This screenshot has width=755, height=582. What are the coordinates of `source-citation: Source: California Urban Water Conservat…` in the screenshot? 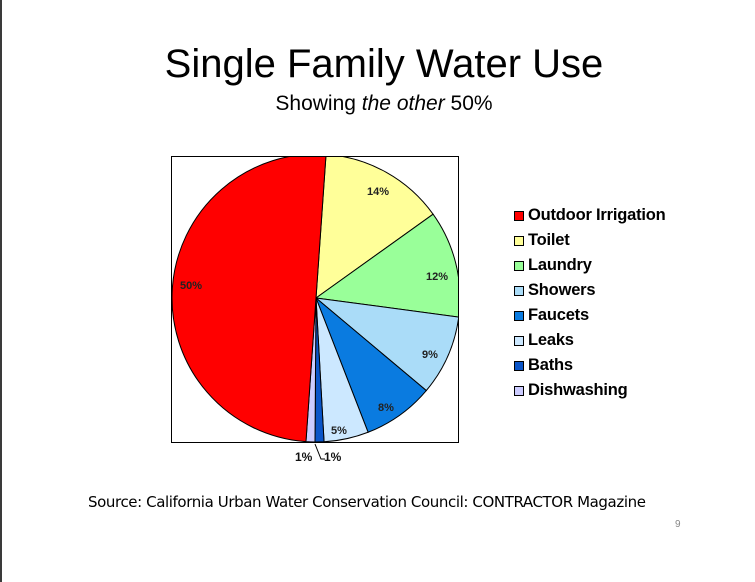 It's located at (367, 502).